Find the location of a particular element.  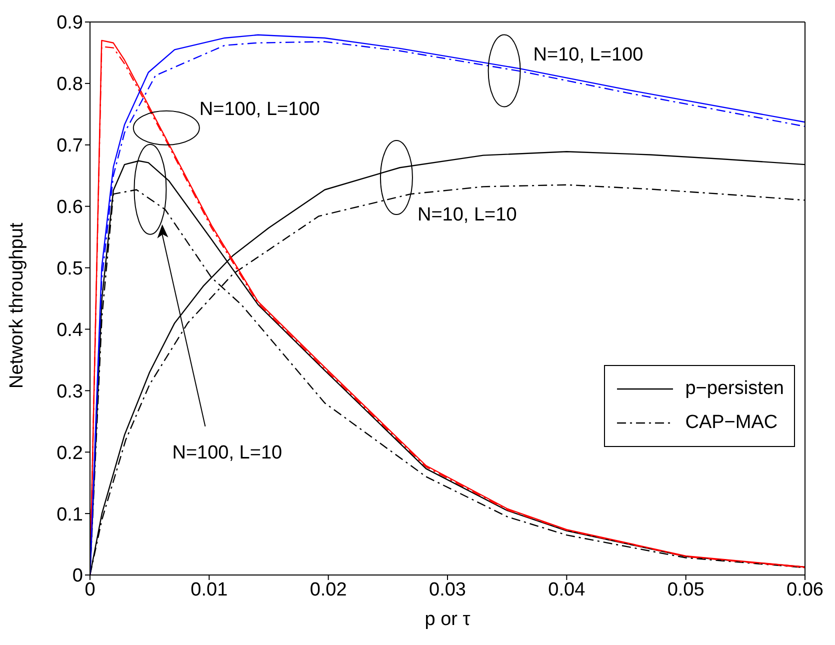

y-tick-label: 0.4 is located at coordinates (70, 330).